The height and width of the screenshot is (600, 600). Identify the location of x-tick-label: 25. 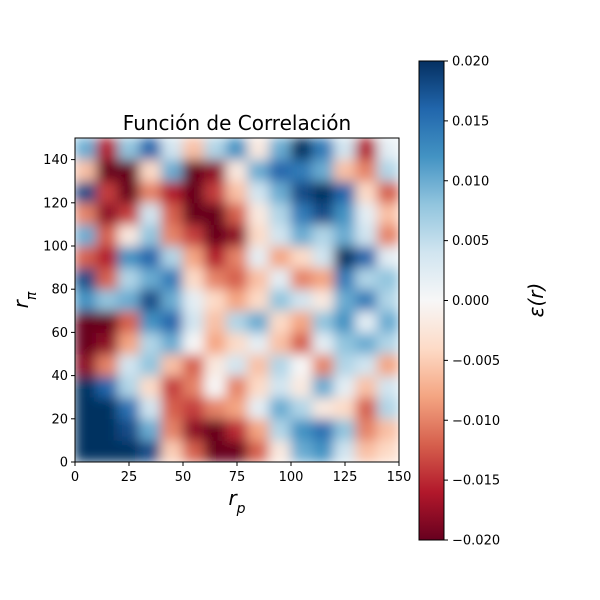
(129, 477).